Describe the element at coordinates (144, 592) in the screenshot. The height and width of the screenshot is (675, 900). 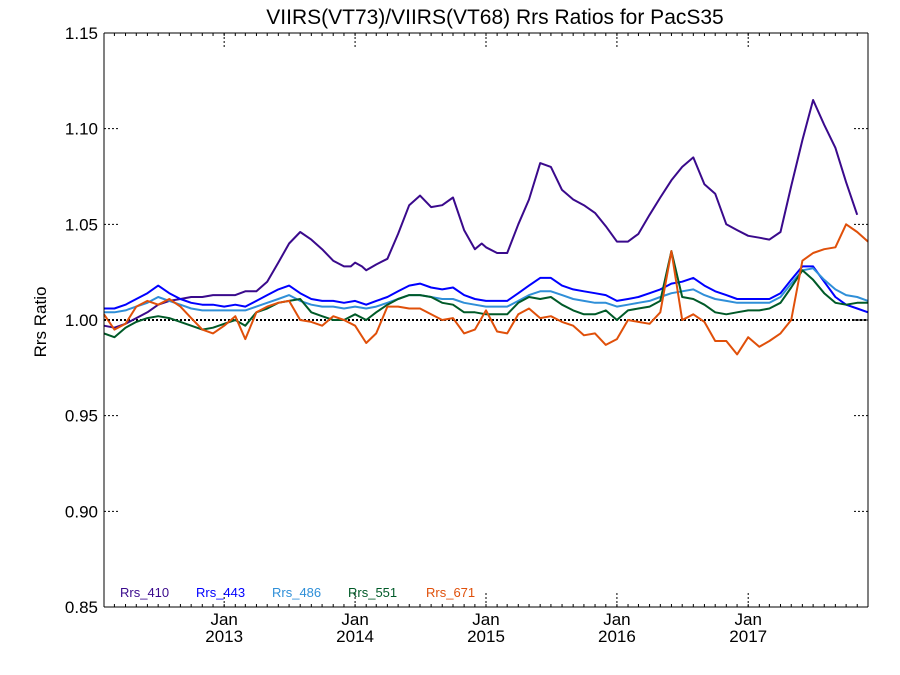
I see `legend-entry-rrs-410: Rrs_410` at that location.